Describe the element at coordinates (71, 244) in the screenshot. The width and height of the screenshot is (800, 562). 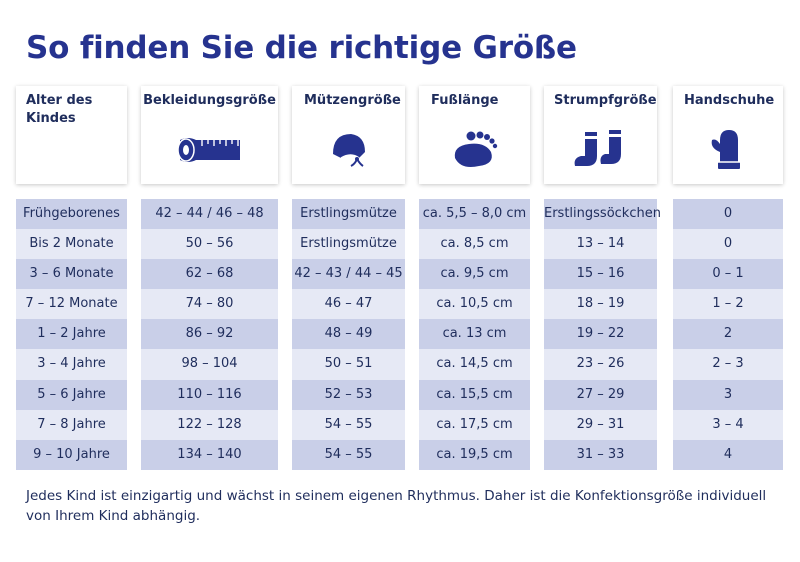
I see `table-cell-age: Bis 2 Monate` at that location.